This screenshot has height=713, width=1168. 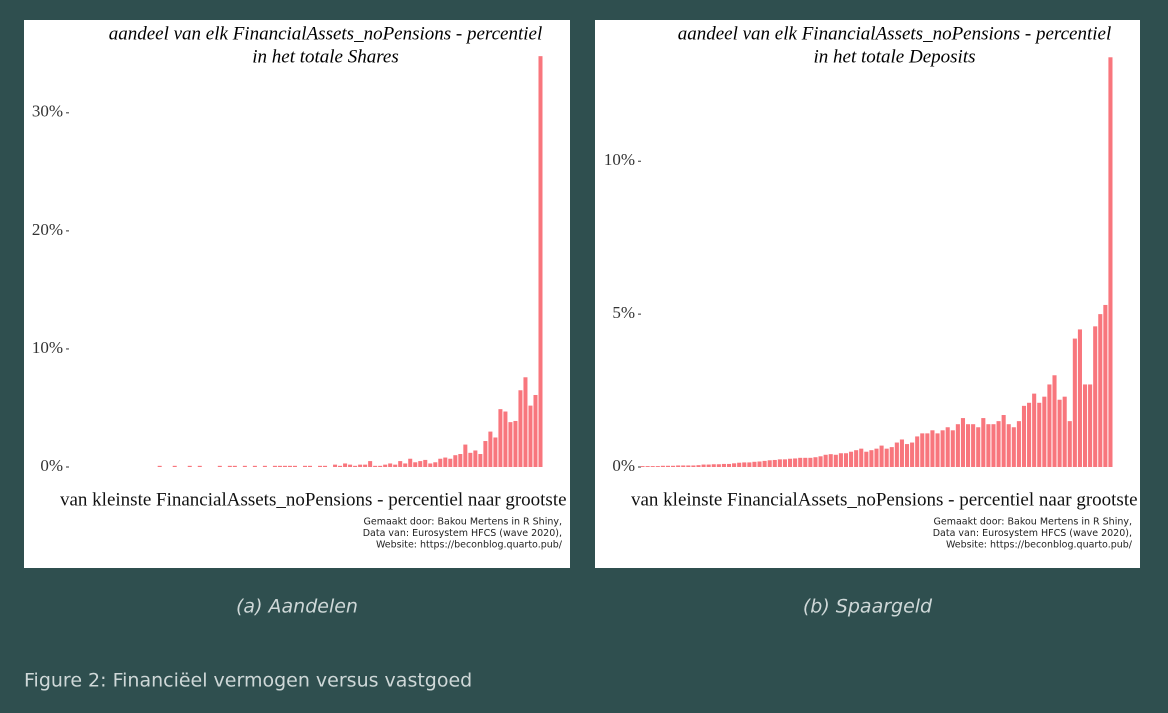 What do you see at coordinates (868, 607) in the screenshot?
I see `subcaption: (b) Spaargeld` at bounding box center [868, 607].